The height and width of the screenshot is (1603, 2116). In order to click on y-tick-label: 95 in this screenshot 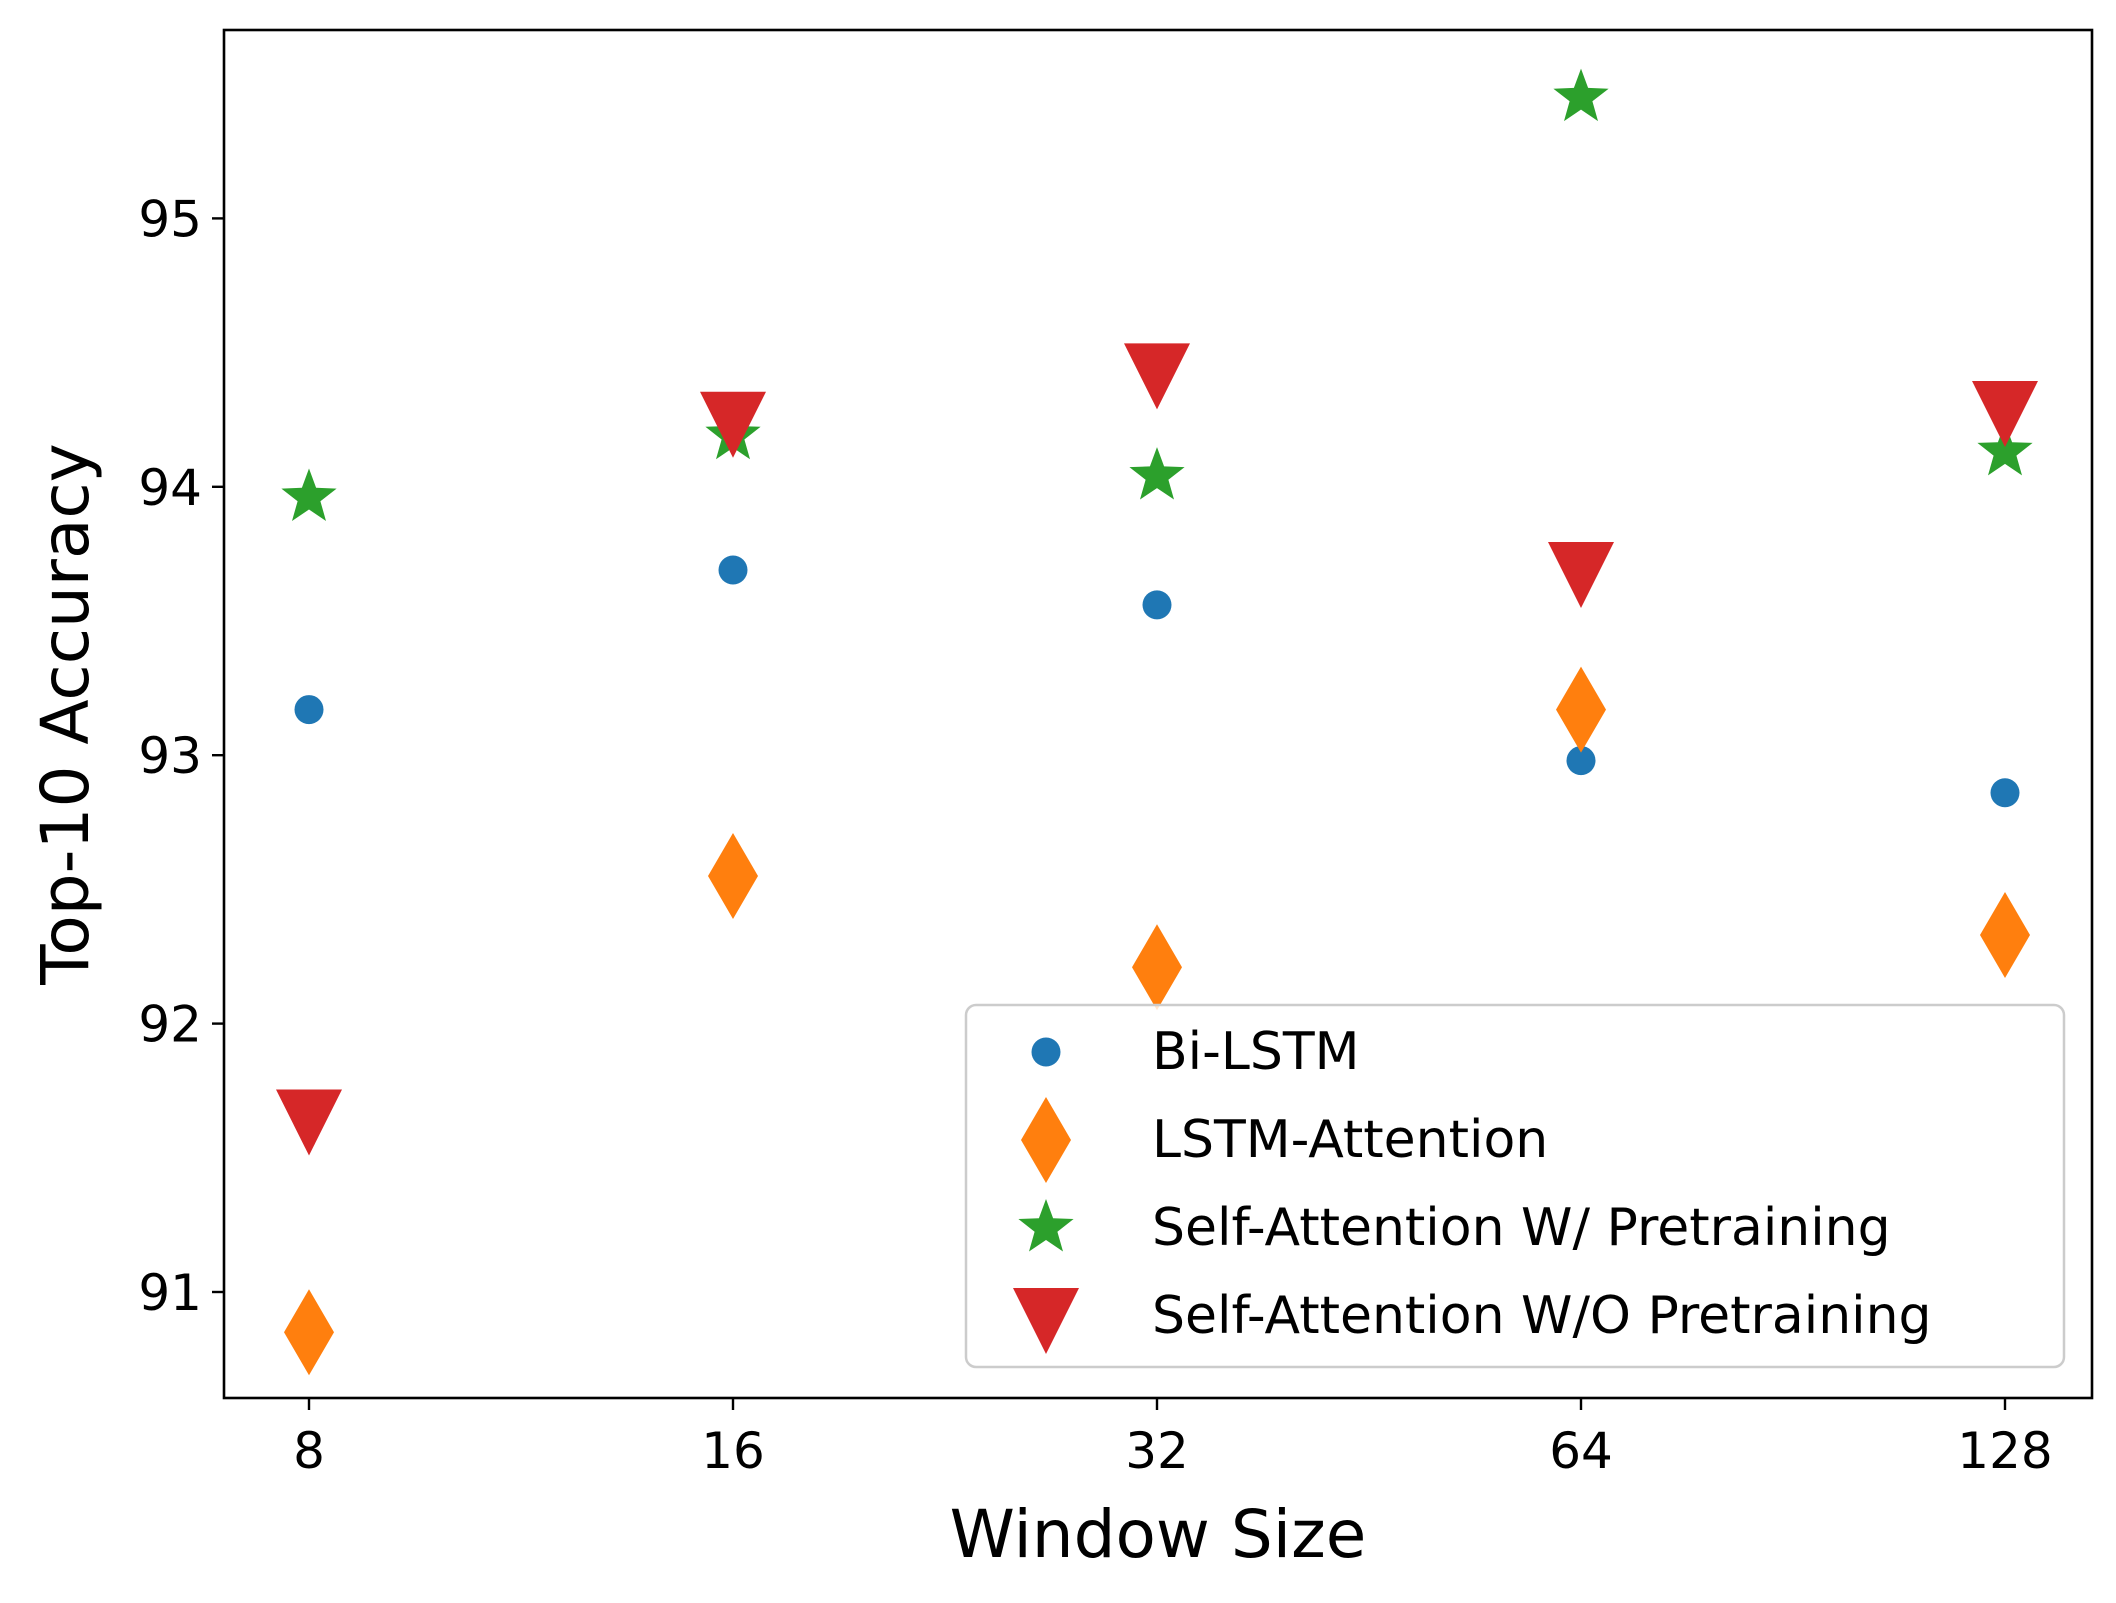, I will do `click(170, 219)`.